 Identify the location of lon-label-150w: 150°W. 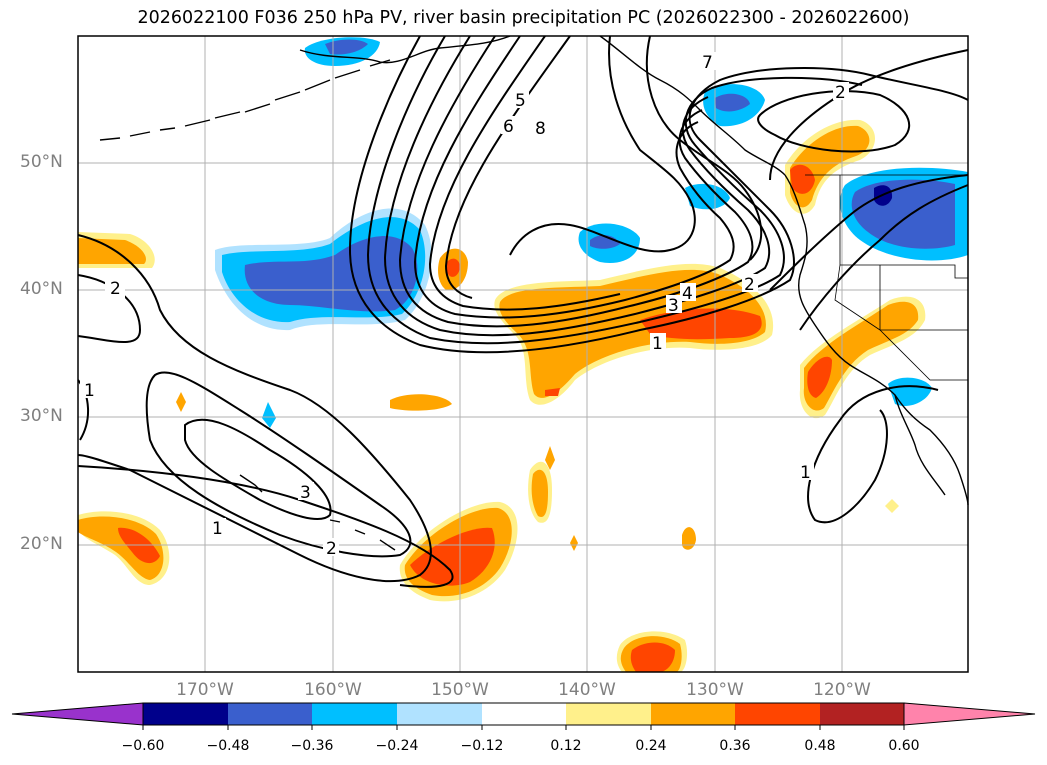
(460, 690).